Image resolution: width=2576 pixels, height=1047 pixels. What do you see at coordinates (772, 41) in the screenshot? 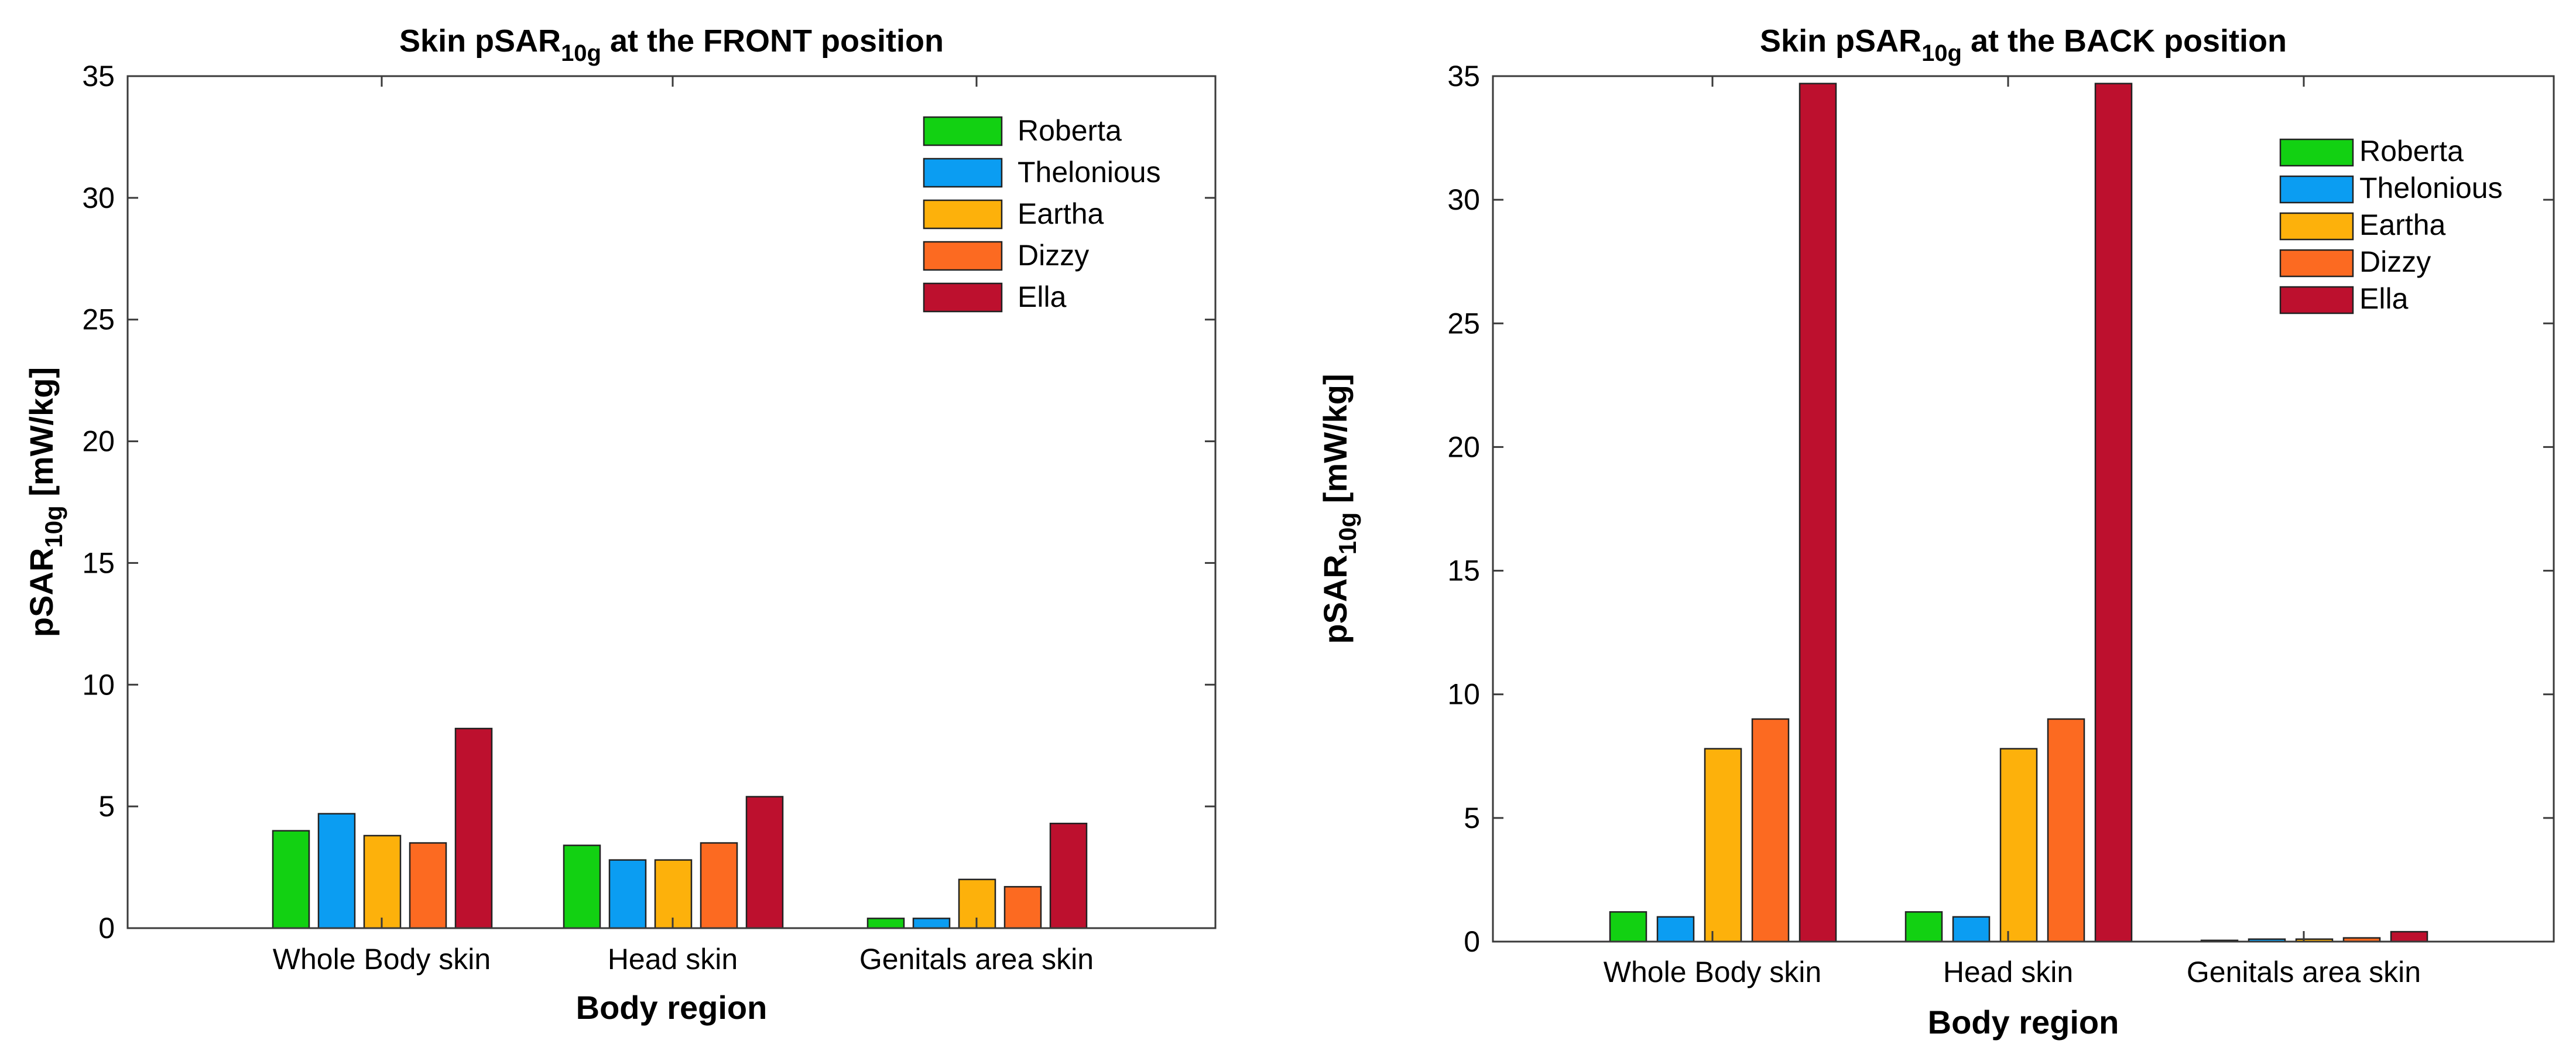
I see `chart-title-rest: at the FRONT position` at bounding box center [772, 41].